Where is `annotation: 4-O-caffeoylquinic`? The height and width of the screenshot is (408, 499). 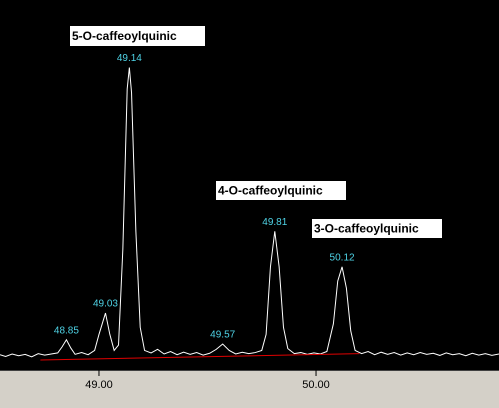 annotation: 4-O-caffeoylquinic is located at coordinates (270, 191).